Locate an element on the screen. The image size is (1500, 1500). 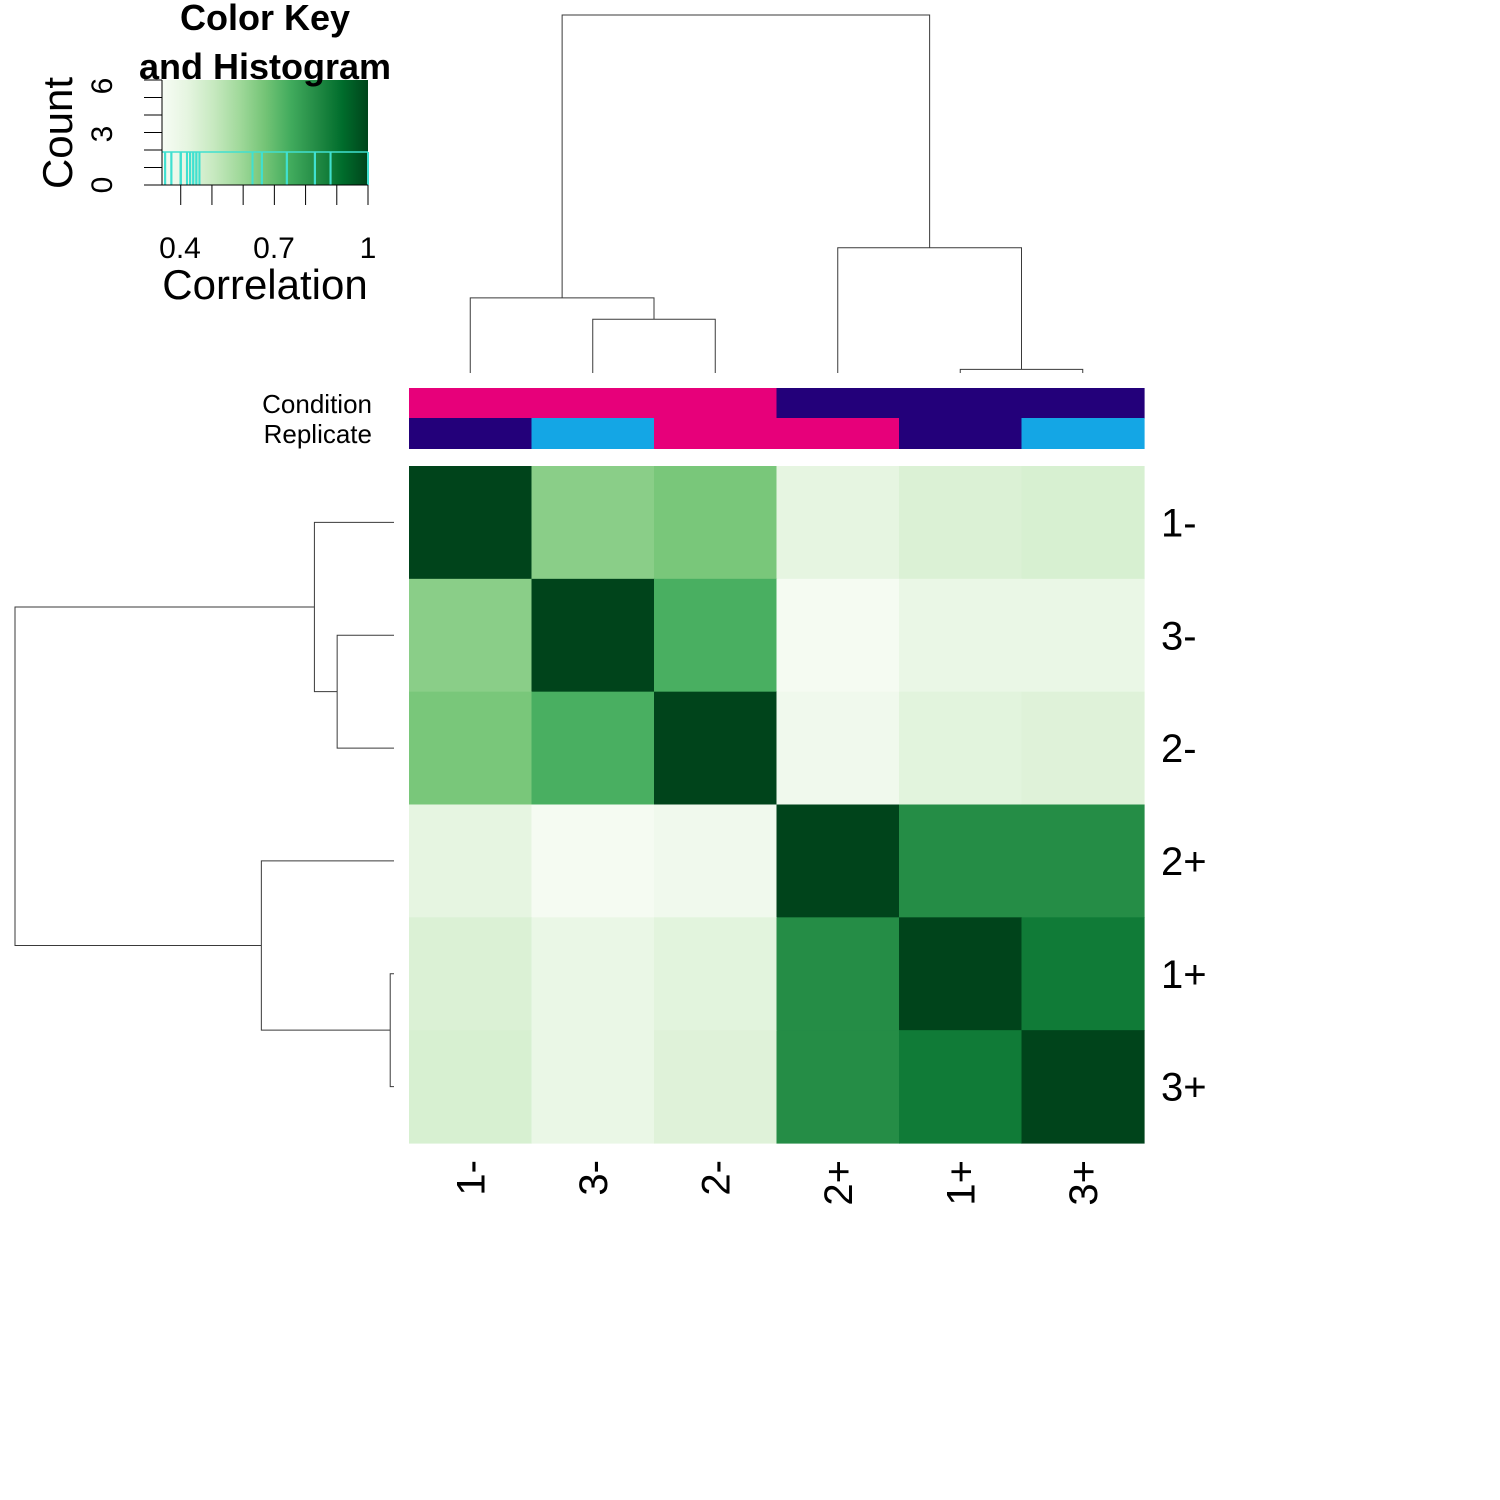
row-label-0: 1- is located at coordinates (1179, 523).